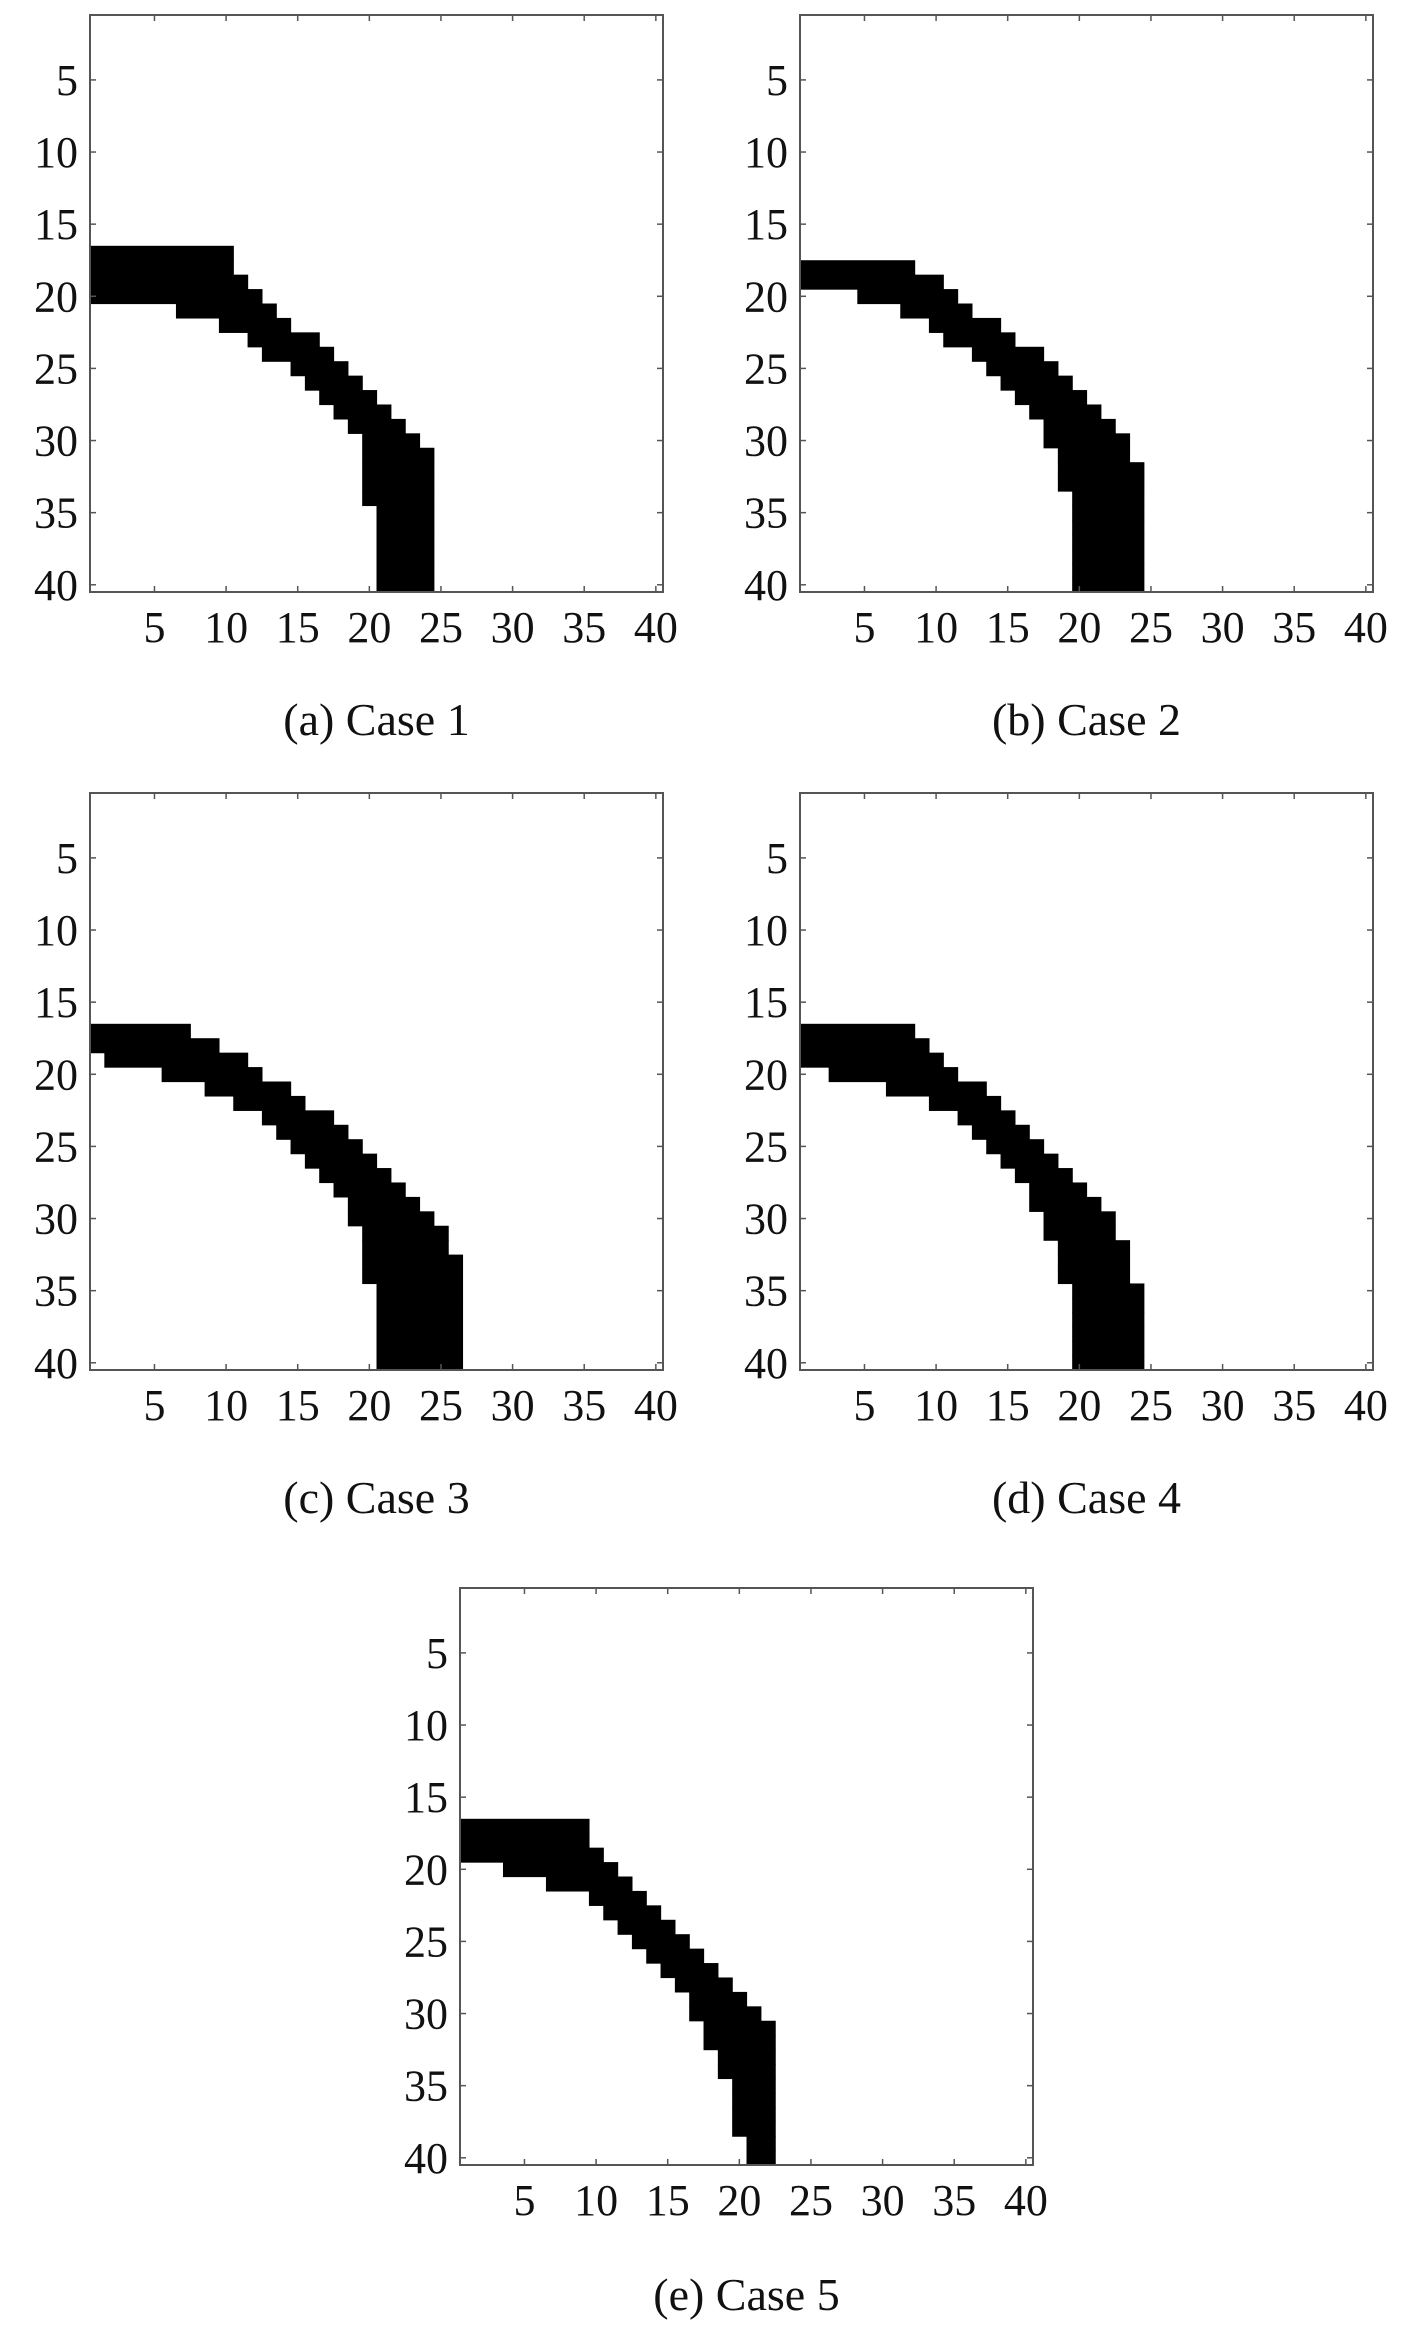 Image resolution: width=1417 pixels, height=2339 pixels. Describe the element at coordinates (376, 719) in the screenshot. I see `panel-caption: (a) Case 1` at that location.